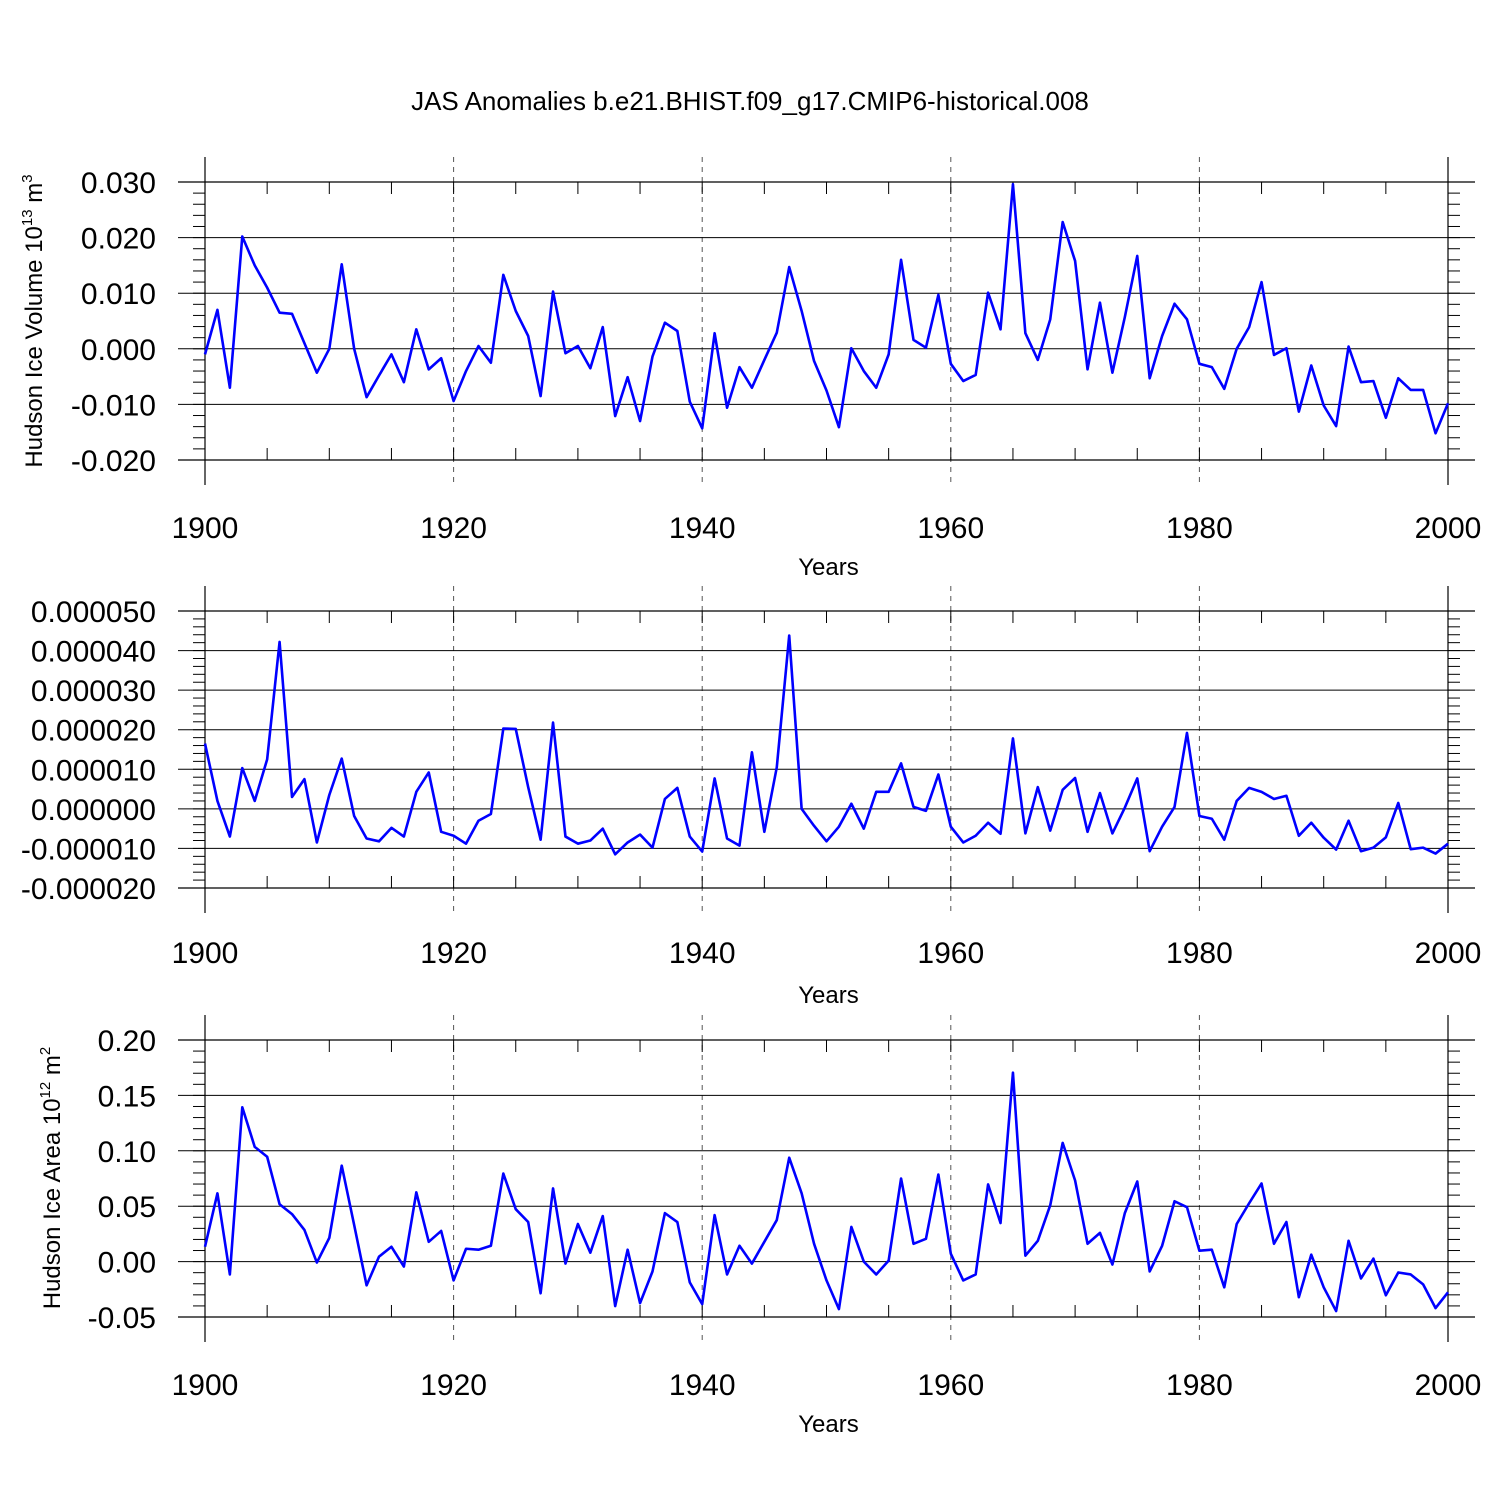 The width and height of the screenshot is (1500, 1500). What do you see at coordinates (88, 849) in the screenshot?
I see `y-tick-label: -0.000010` at bounding box center [88, 849].